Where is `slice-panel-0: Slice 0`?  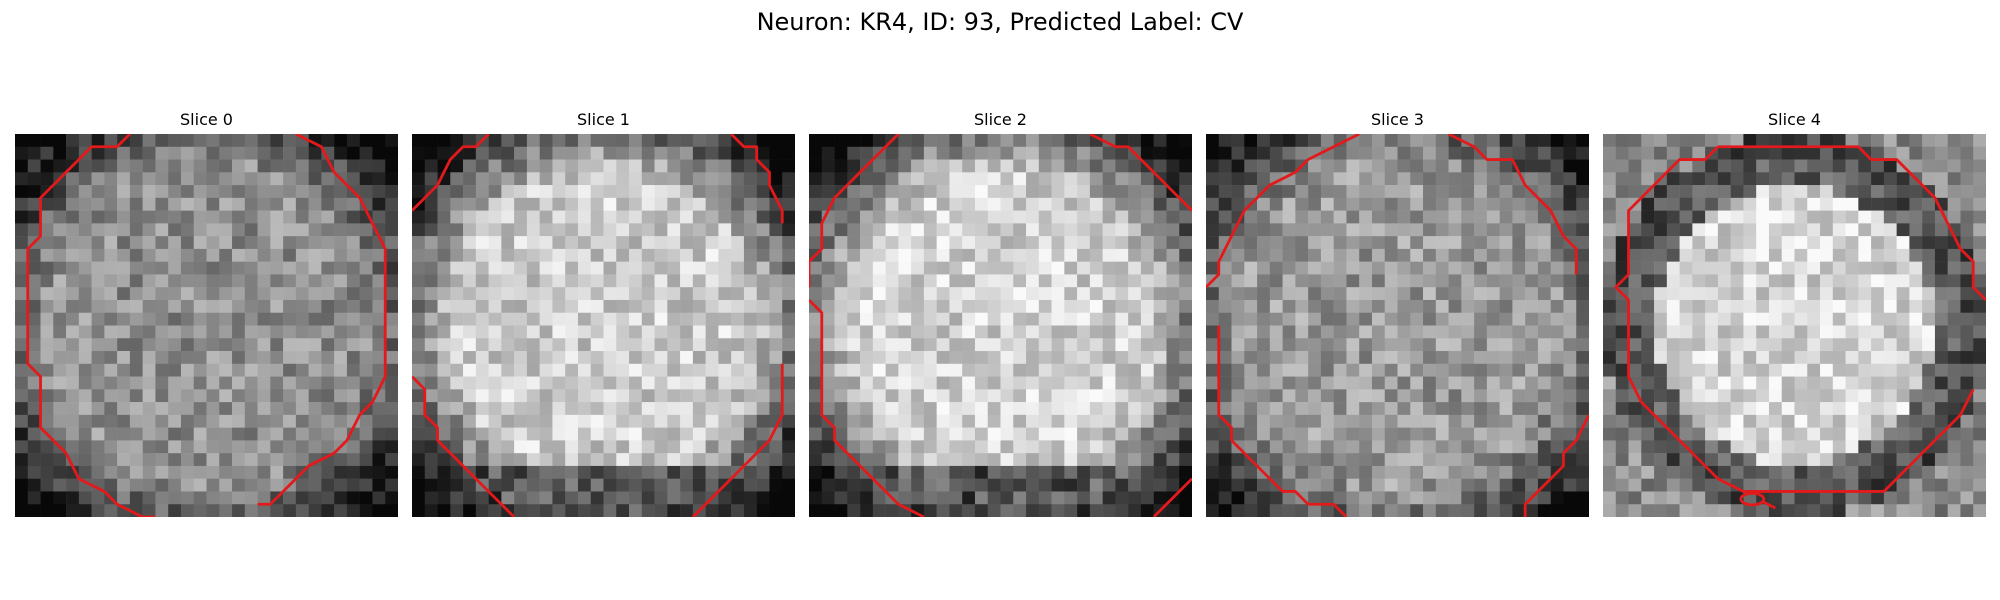 slice-panel-0: Slice 0 is located at coordinates (206, 312).